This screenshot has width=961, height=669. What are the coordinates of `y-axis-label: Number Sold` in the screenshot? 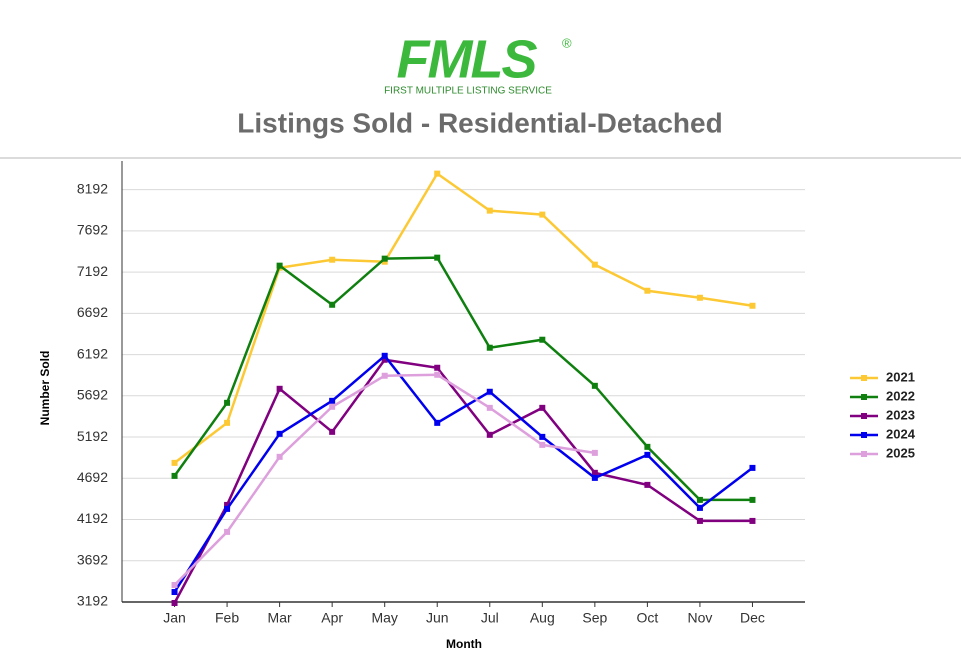 It's located at (45, 388).